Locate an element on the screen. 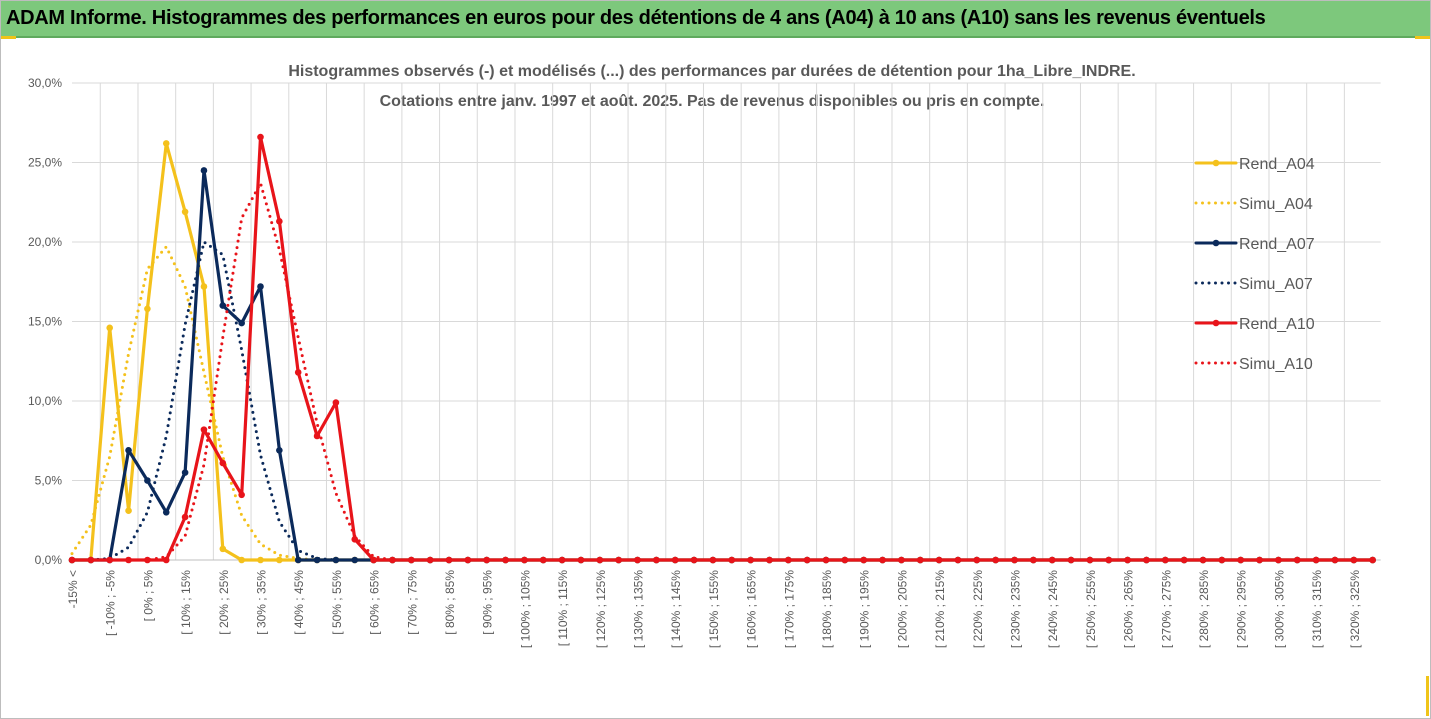  x-tick-label: [ 210% ; 215% is located at coordinates (940, 609).